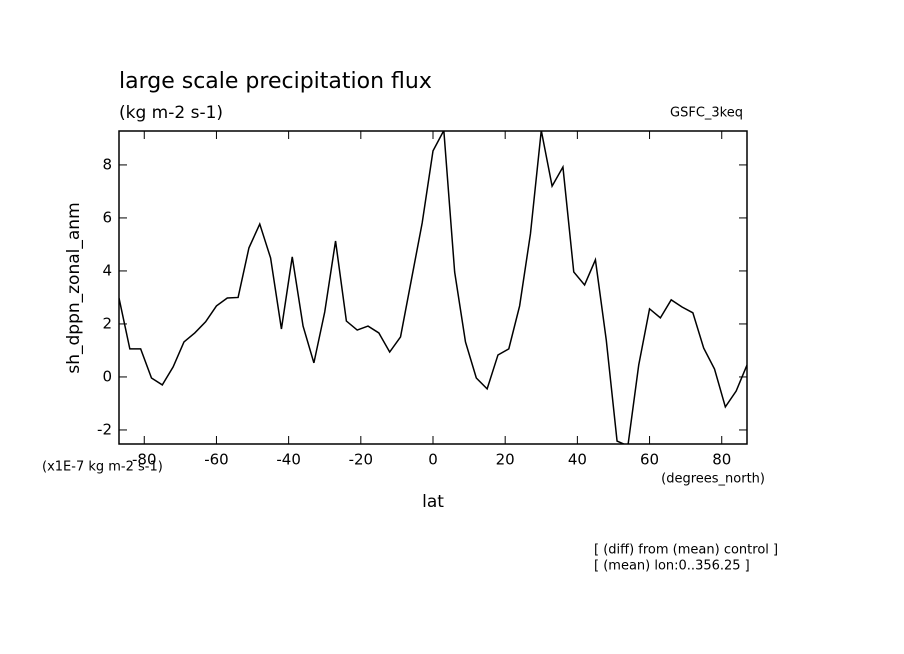 This screenshot has height=654, width=904. What do you see at coordinates (216, 460) in the screenshot?
I see `x-tick-label: -60` at bounding box center [216, 460].